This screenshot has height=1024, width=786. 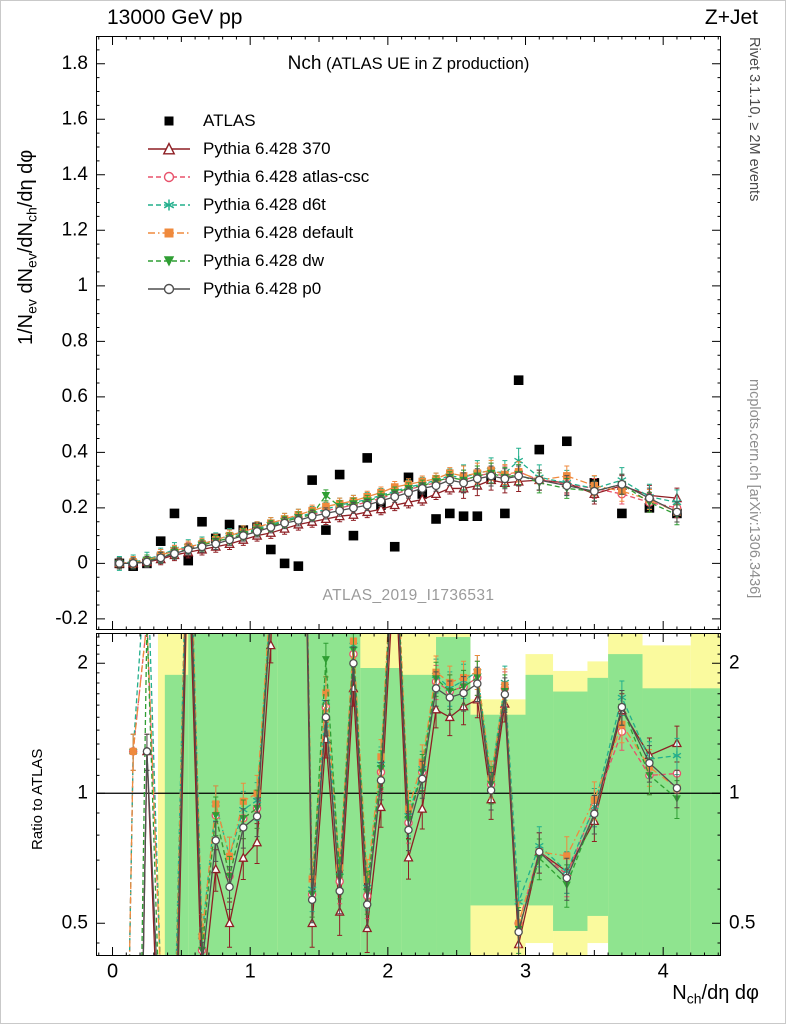 I want to click on pythia-6-428-370-marker-icon, so click(x=169, y=148).